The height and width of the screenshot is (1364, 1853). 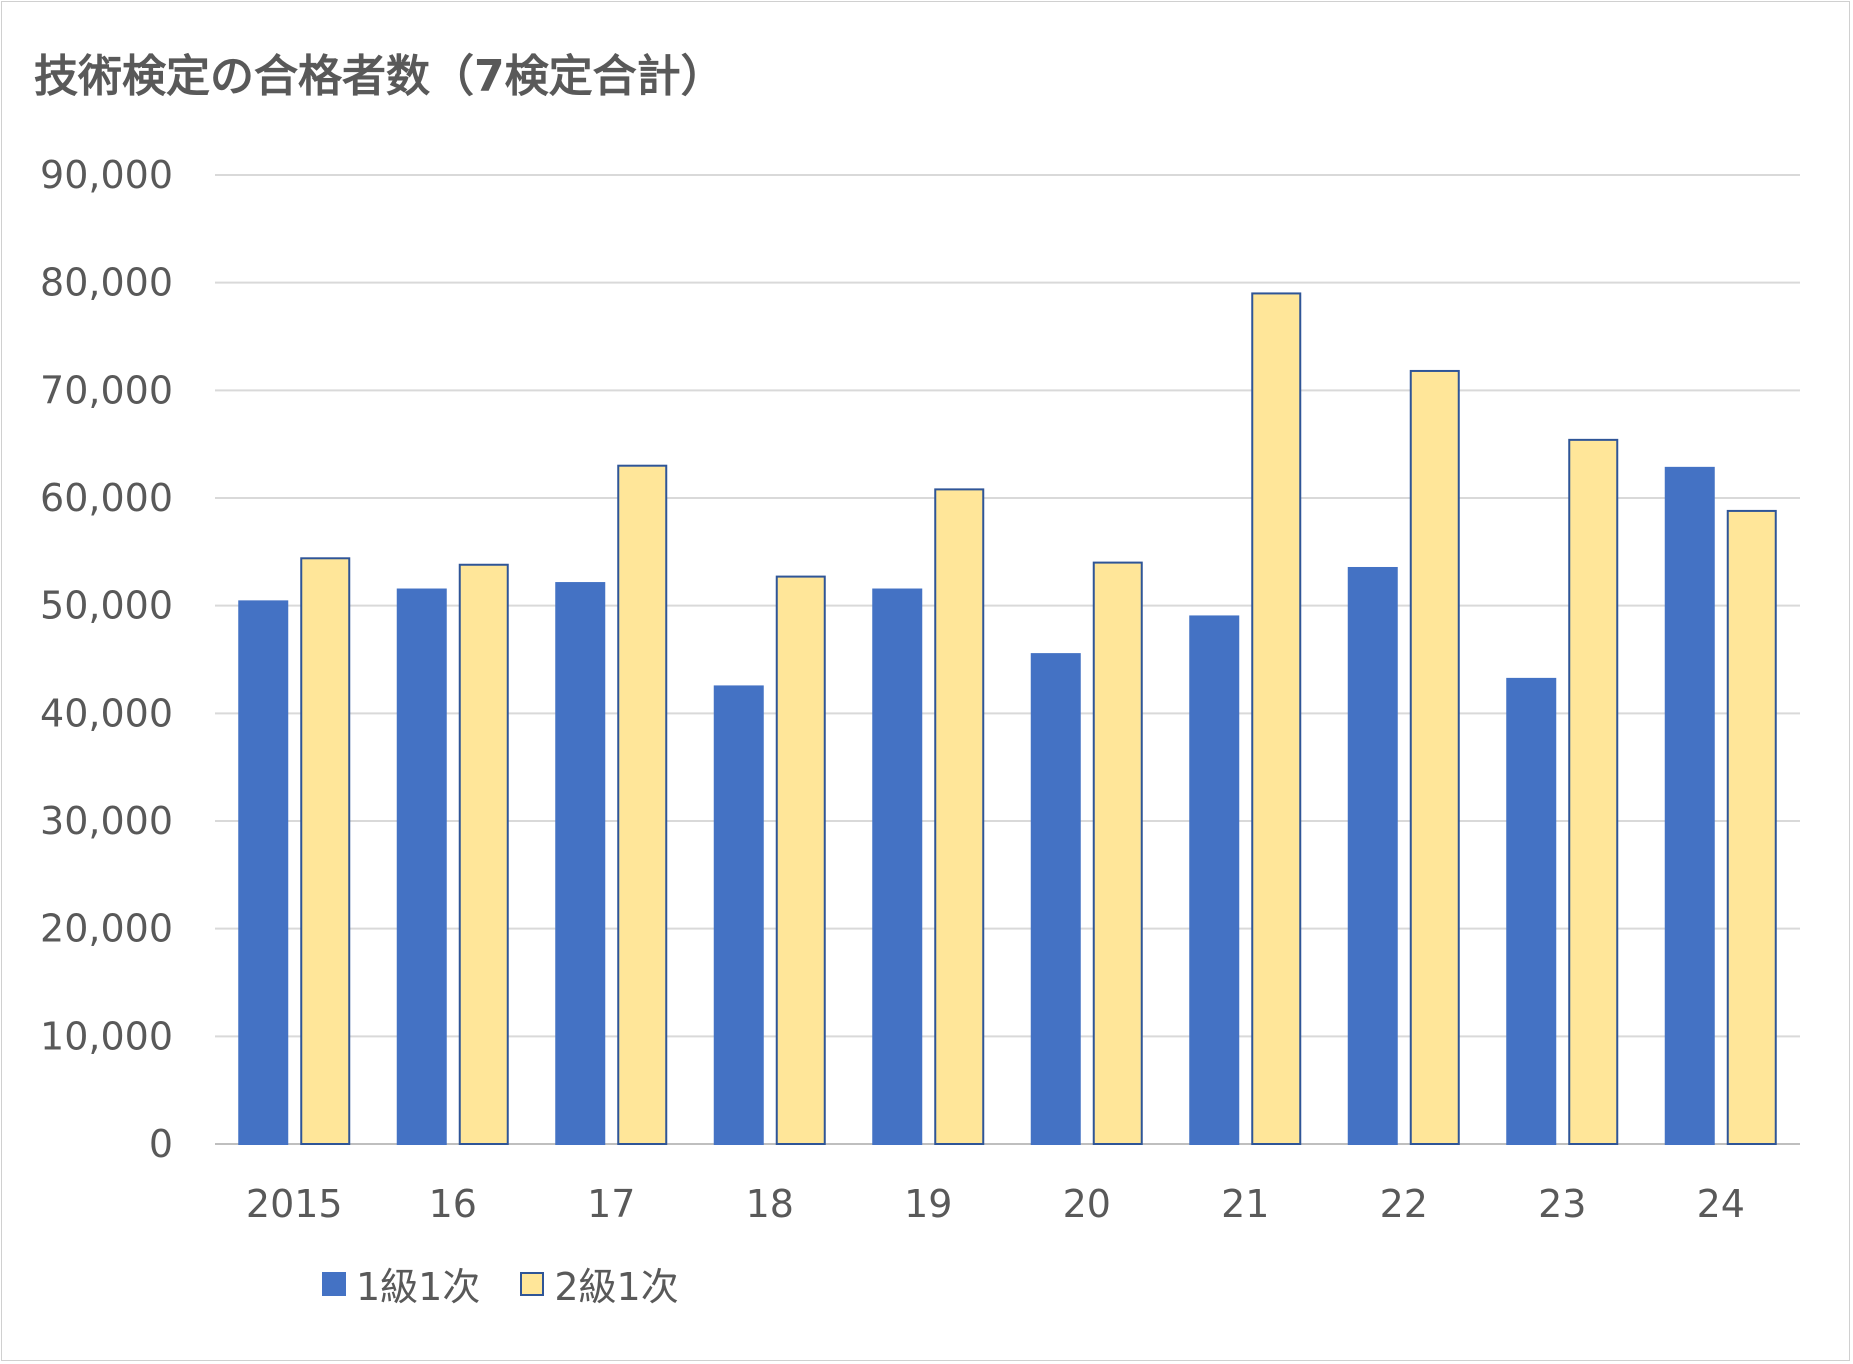 What do you see at coordinates (379, 76) in the screenshot?
I see `chart-title: 技術検定の合格者数（7検定合計）` at bounding box center [379, 76].